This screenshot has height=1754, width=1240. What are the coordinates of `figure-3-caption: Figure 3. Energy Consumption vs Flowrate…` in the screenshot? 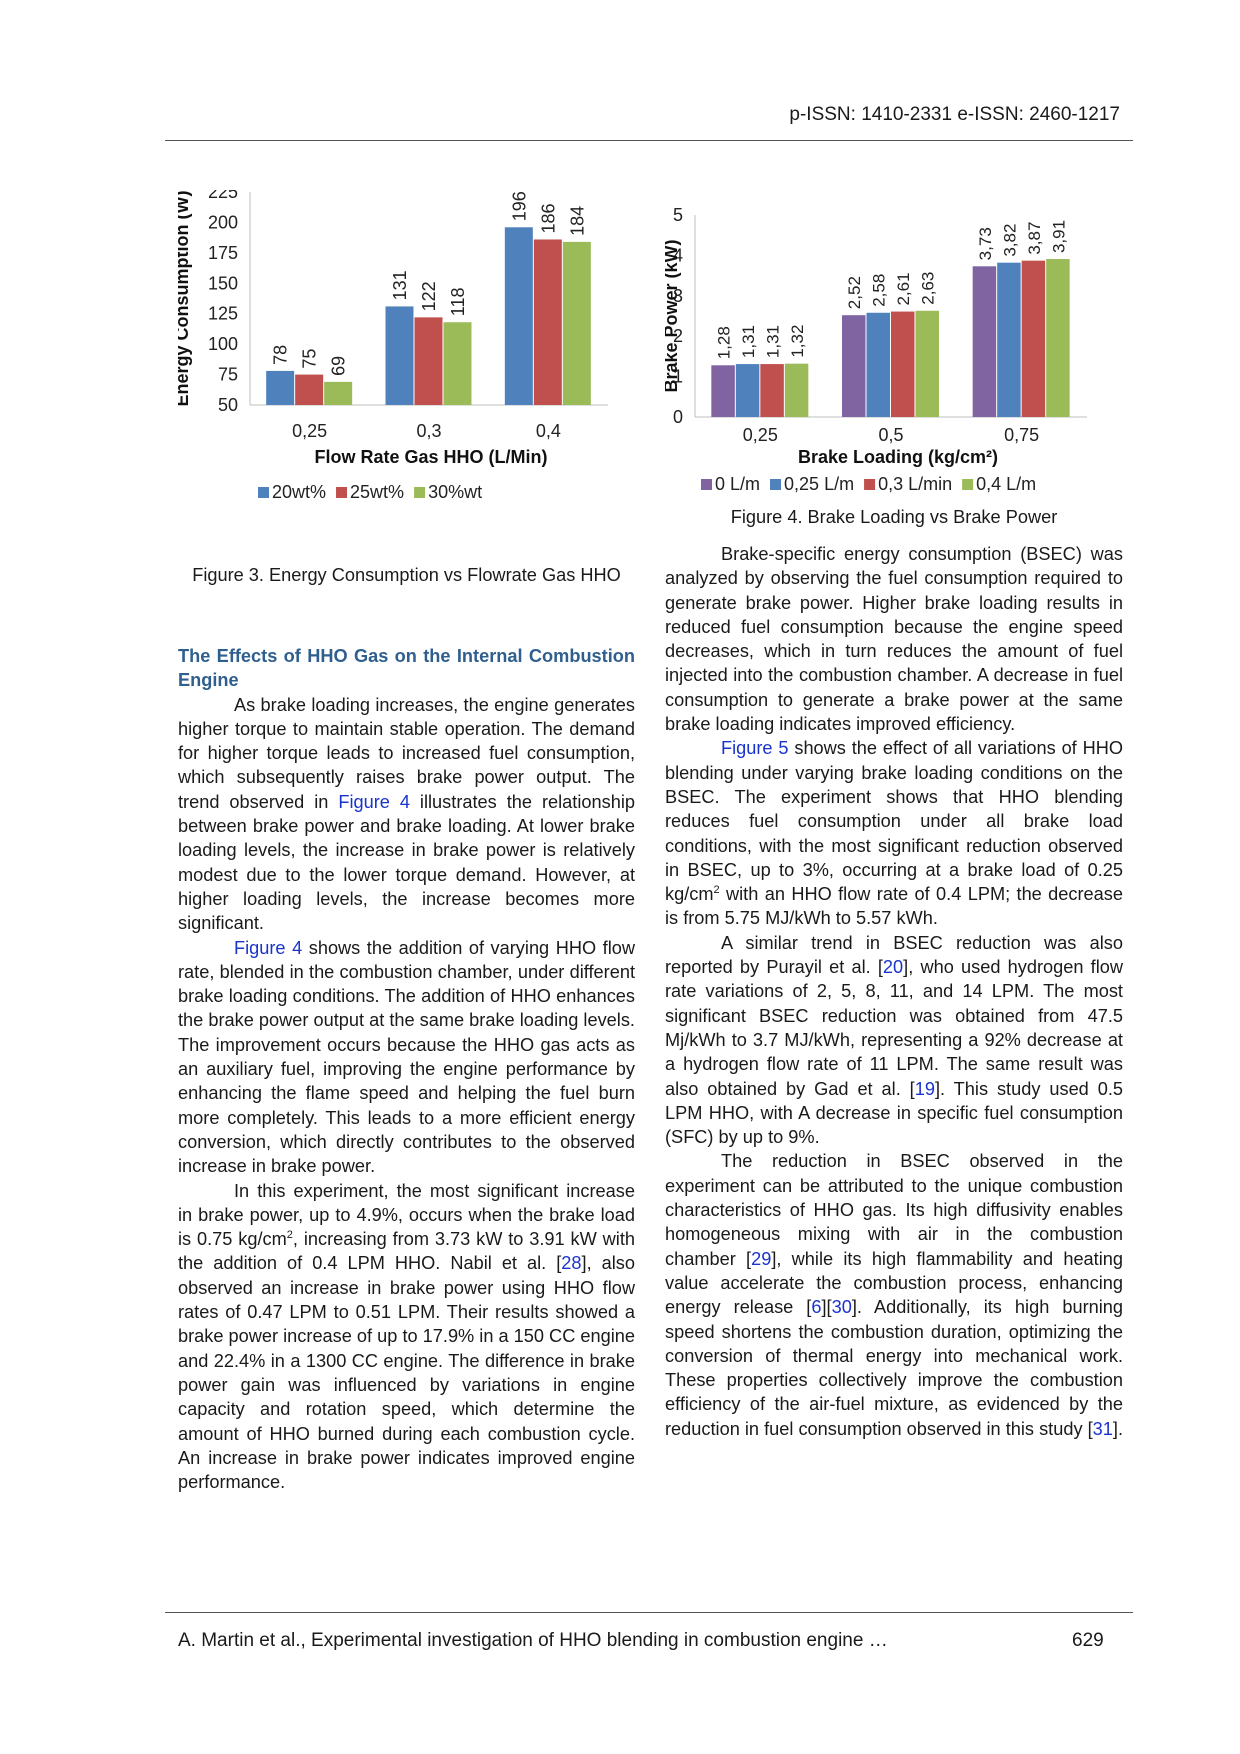 It's located at (406, 575).